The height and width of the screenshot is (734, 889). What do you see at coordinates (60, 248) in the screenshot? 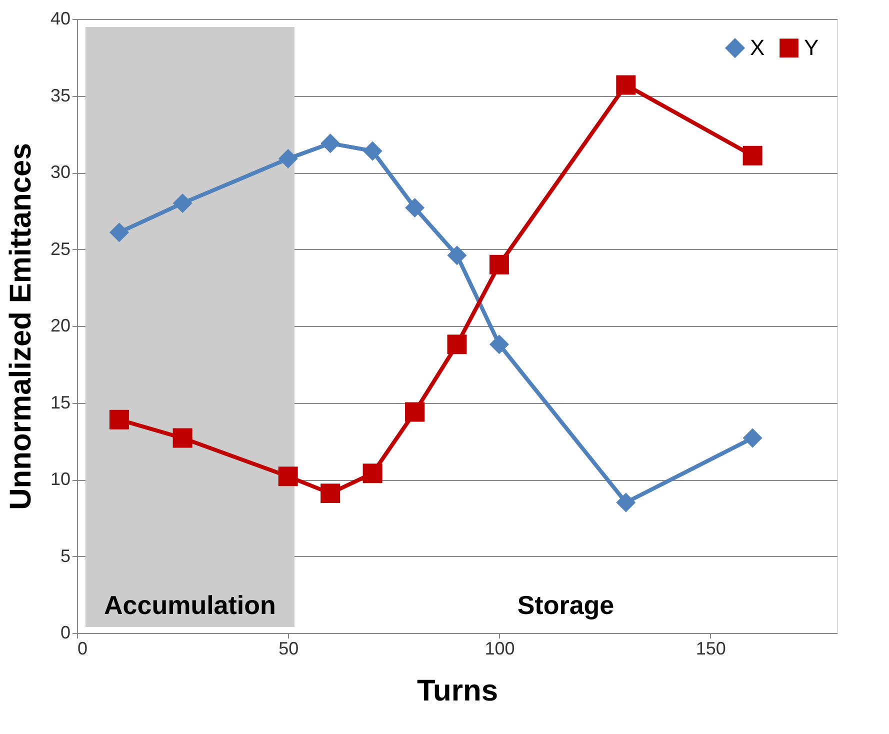
I see `y-tick-label: 25` at bounding box center [60, 248].